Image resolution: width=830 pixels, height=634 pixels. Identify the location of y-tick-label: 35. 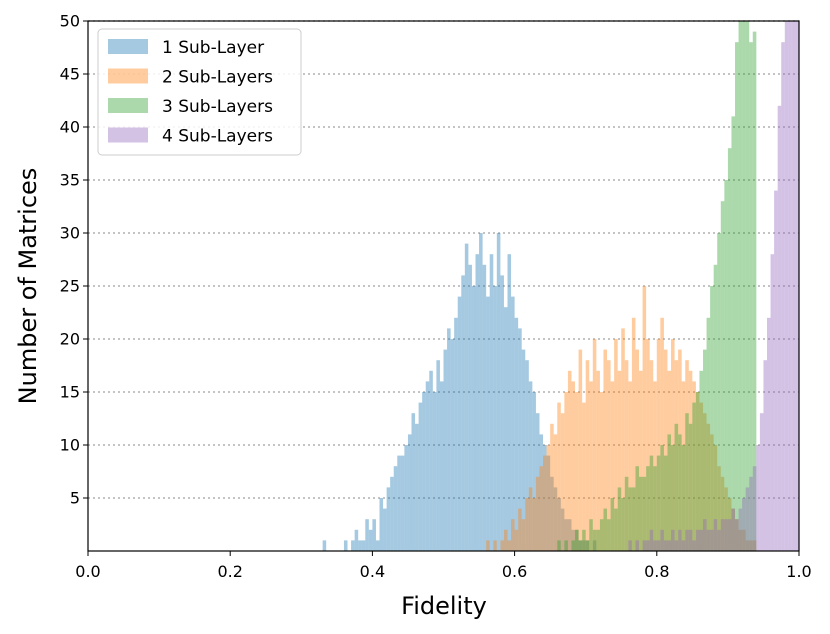
(70, 180).